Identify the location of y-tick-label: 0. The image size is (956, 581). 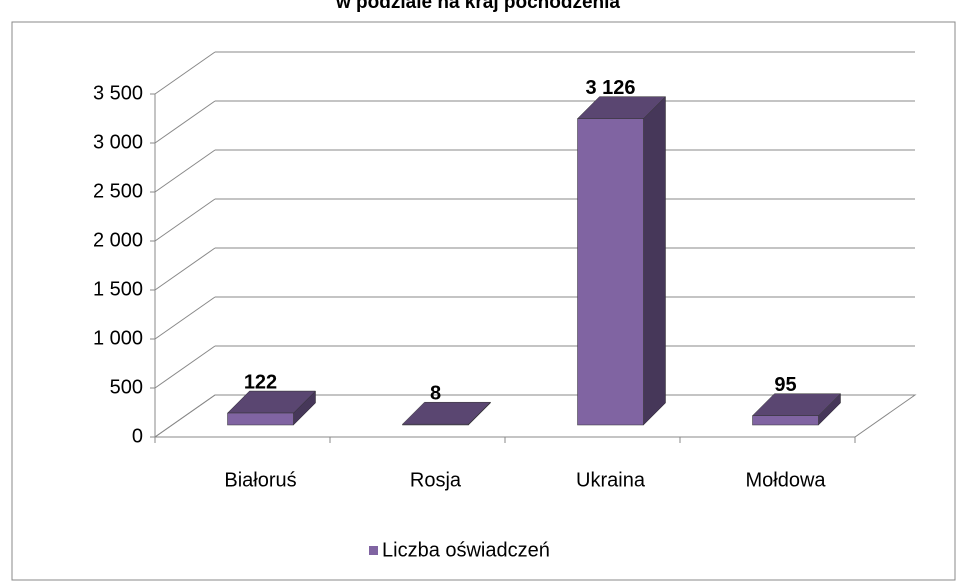
(137, 436).